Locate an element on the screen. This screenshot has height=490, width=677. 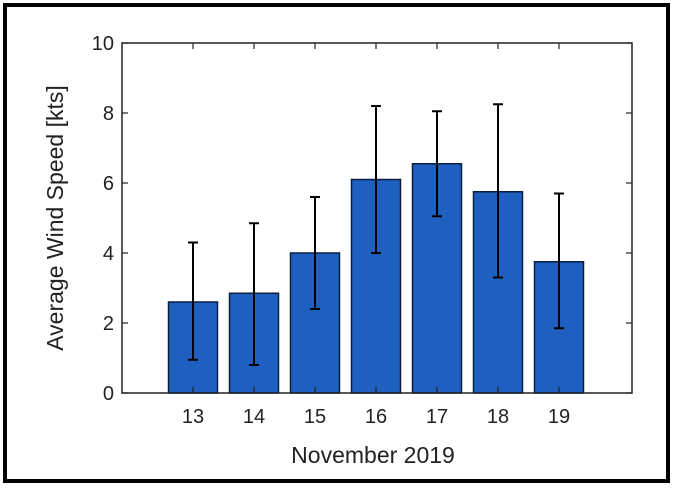
y-tick-label: 6 is located at coordinates (108, 184).